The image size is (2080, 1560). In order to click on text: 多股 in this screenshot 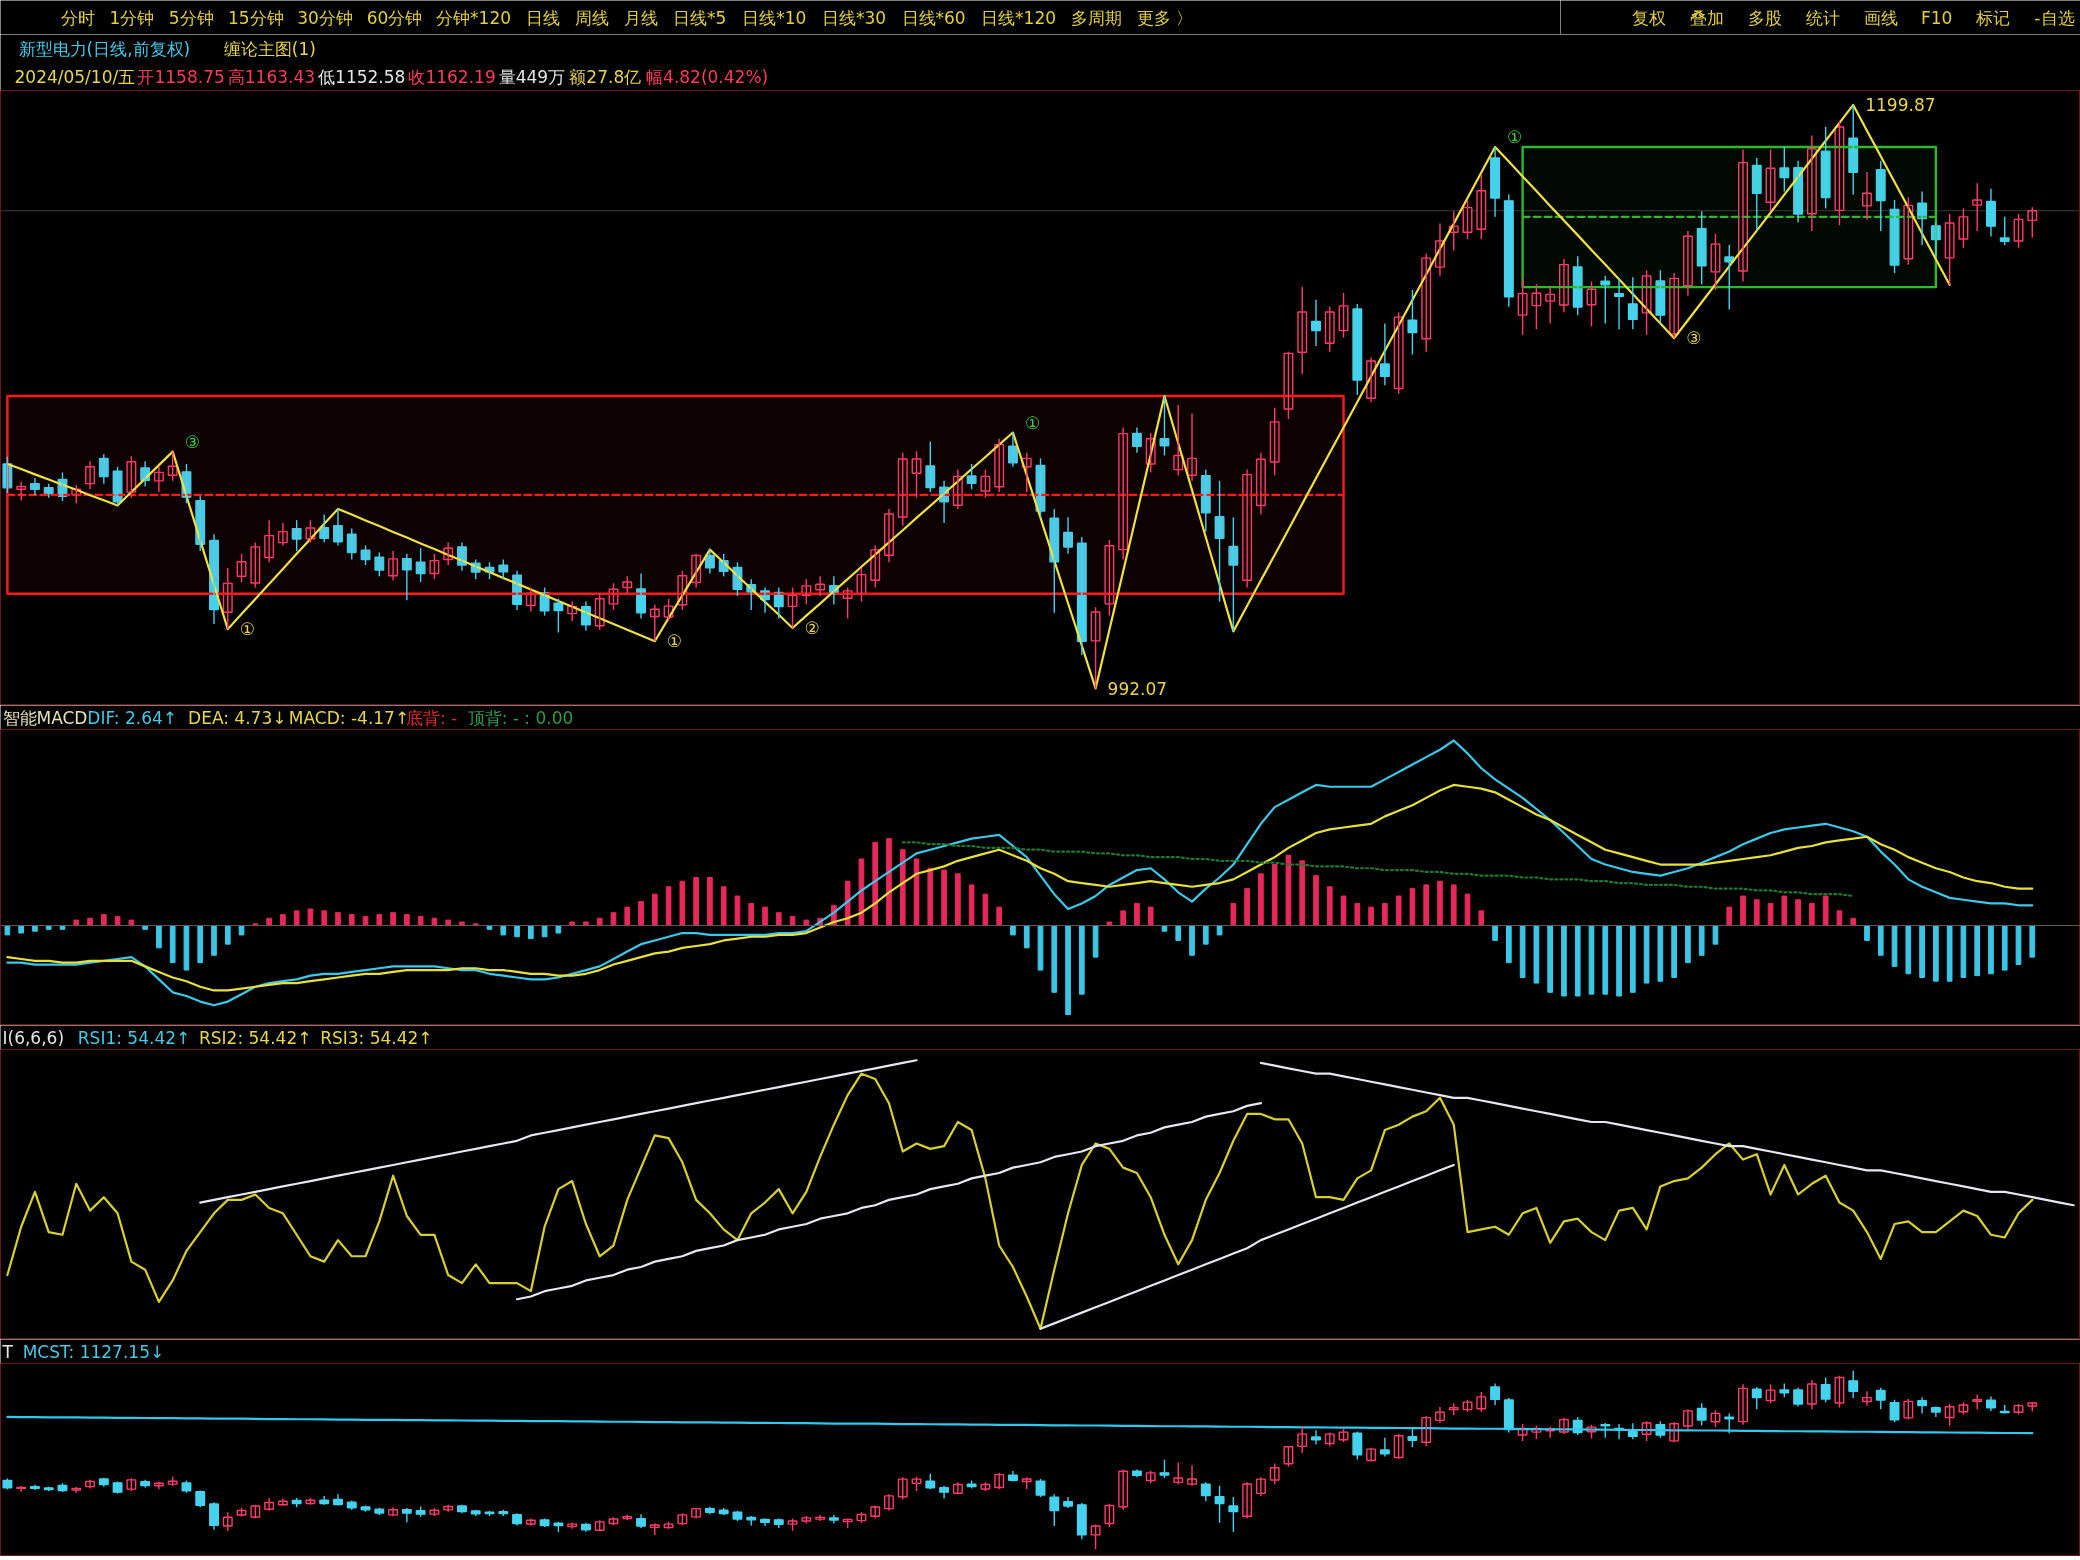, I will do `click(1764, 17)`.